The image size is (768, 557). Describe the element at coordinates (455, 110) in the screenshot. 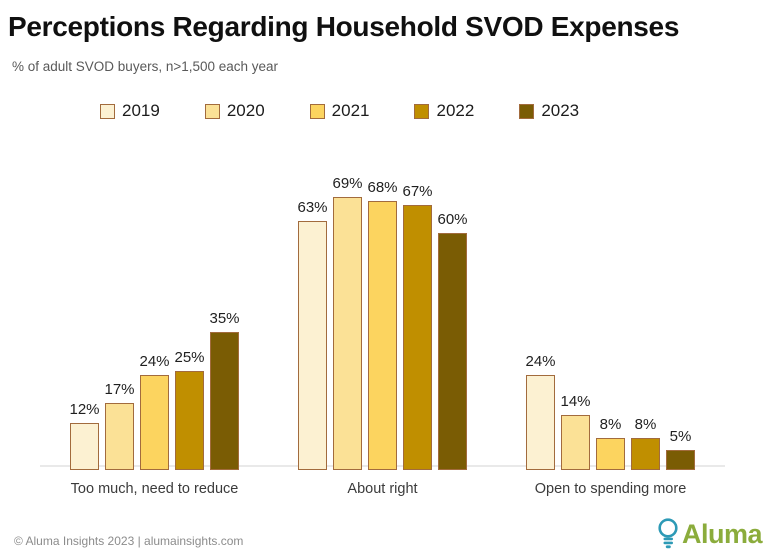

I see `legend-label: 2022` at that location.